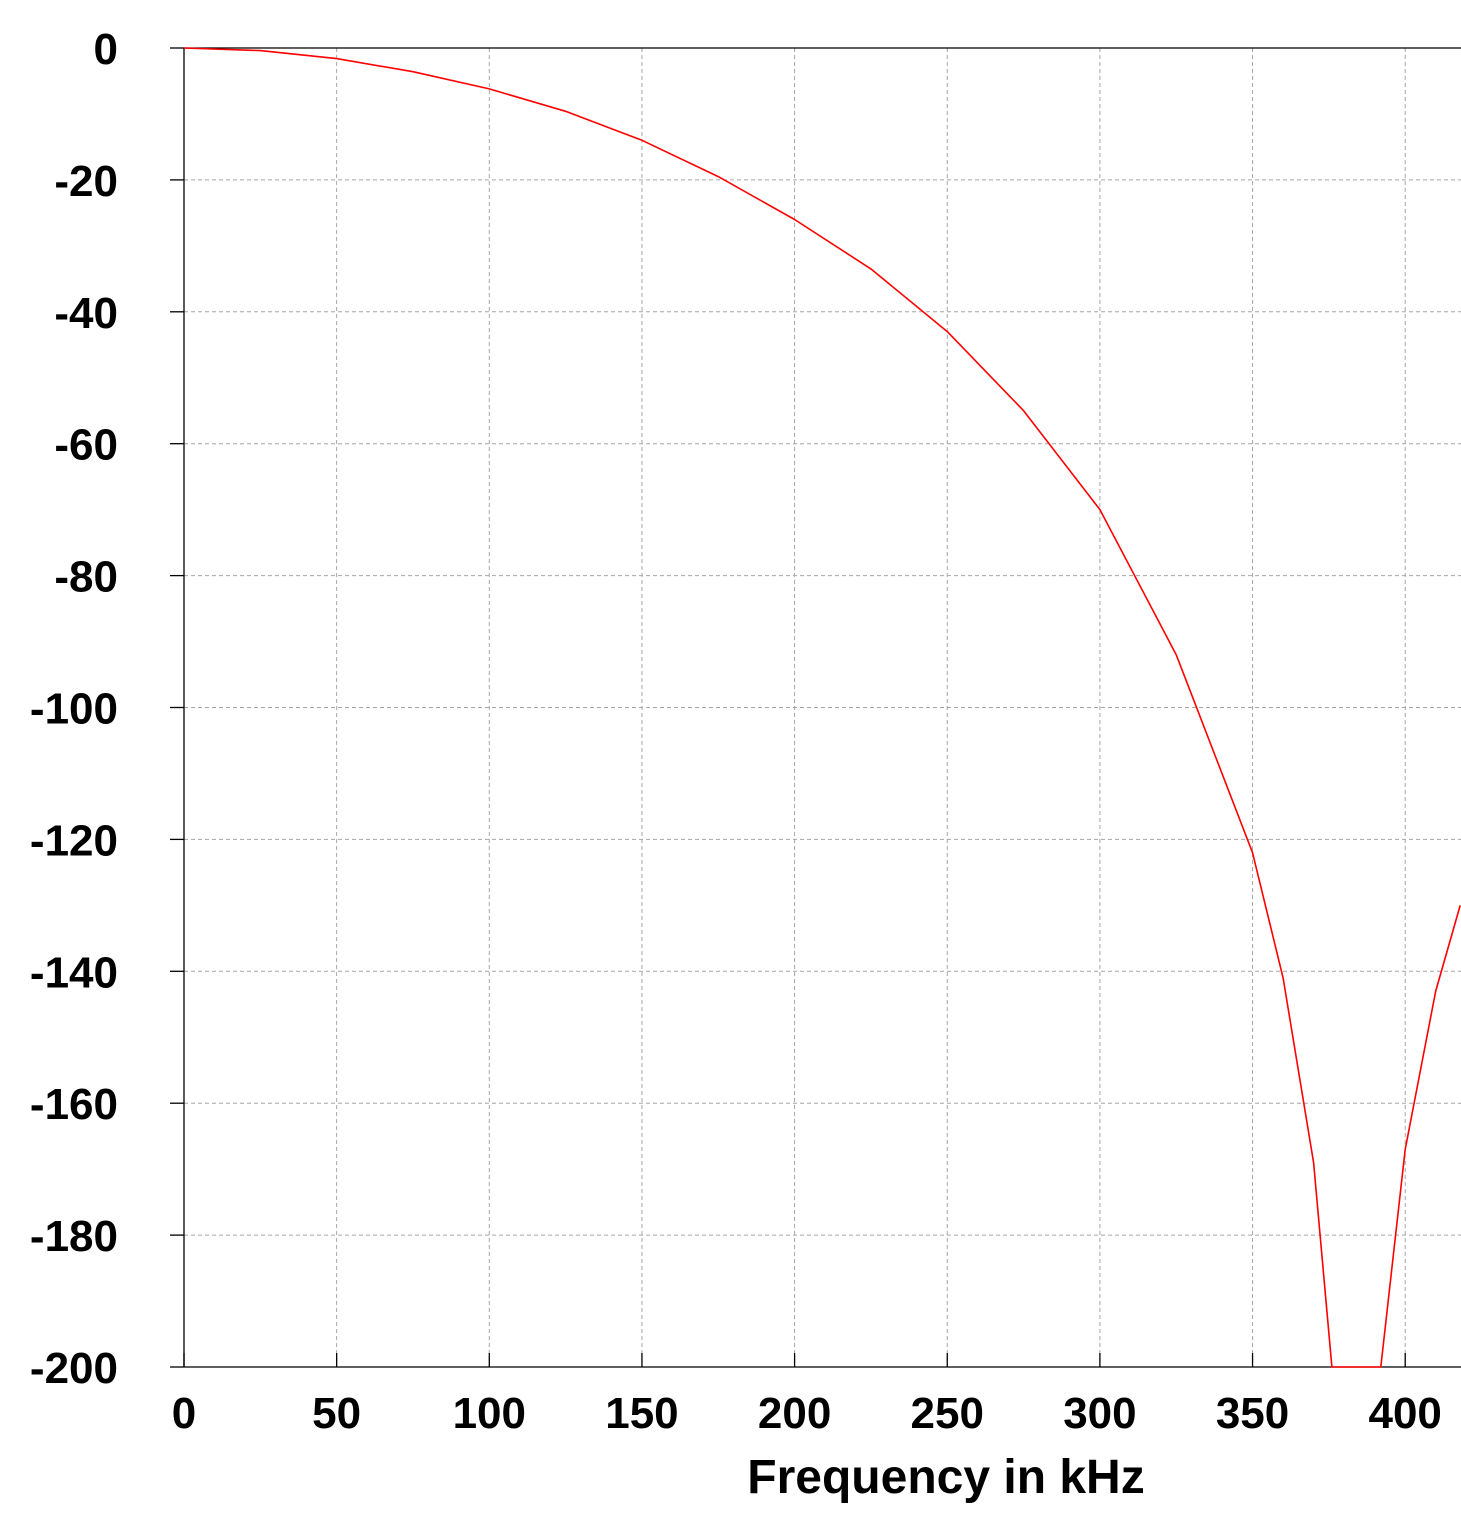 This screenshot has height=1516, width=1461. Describe the element at coordinates (74, 1368) in the screenshot. I see `y-tick-label: -200` at that location.